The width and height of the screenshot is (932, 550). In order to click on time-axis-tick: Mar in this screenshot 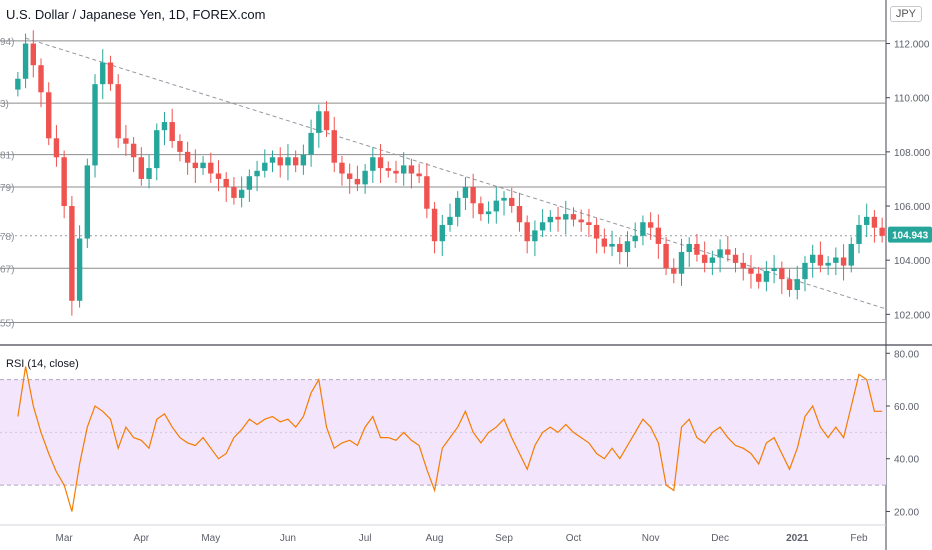, I will do `click(65, 538)`.